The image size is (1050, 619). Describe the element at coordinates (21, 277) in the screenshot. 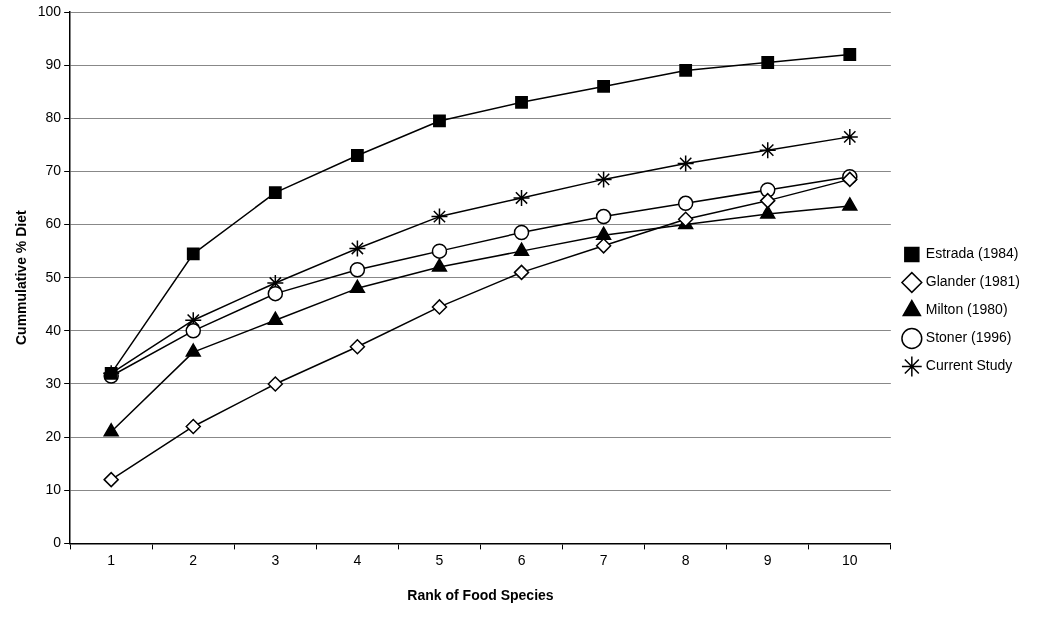

I see `y-axis-title: Cummulative % Diet` at that location.